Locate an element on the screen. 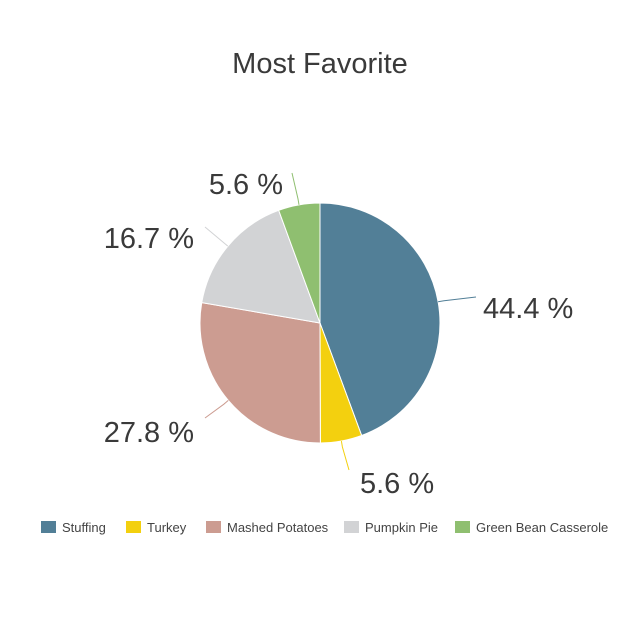  legend-label-green-bean-casserole: Green Bean Casserole is located at coordinates (542, 527).